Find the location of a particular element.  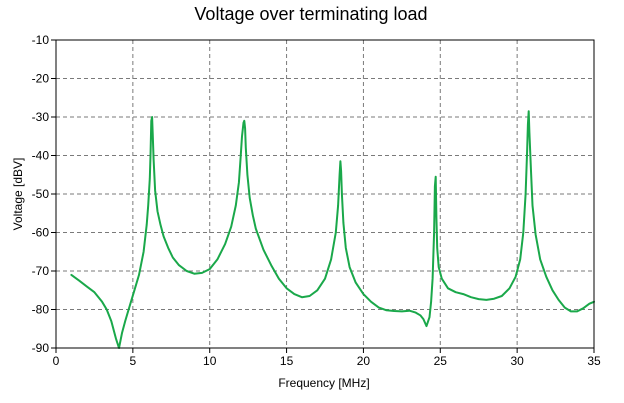

x-tick-label: 20 is located at coordinates (364, 361).